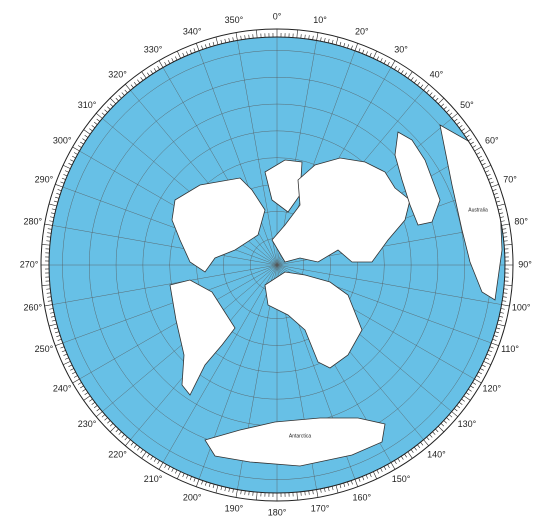 The width and height of the screenshot is (539, 529). I want to click on south-america, so click(202, 337).